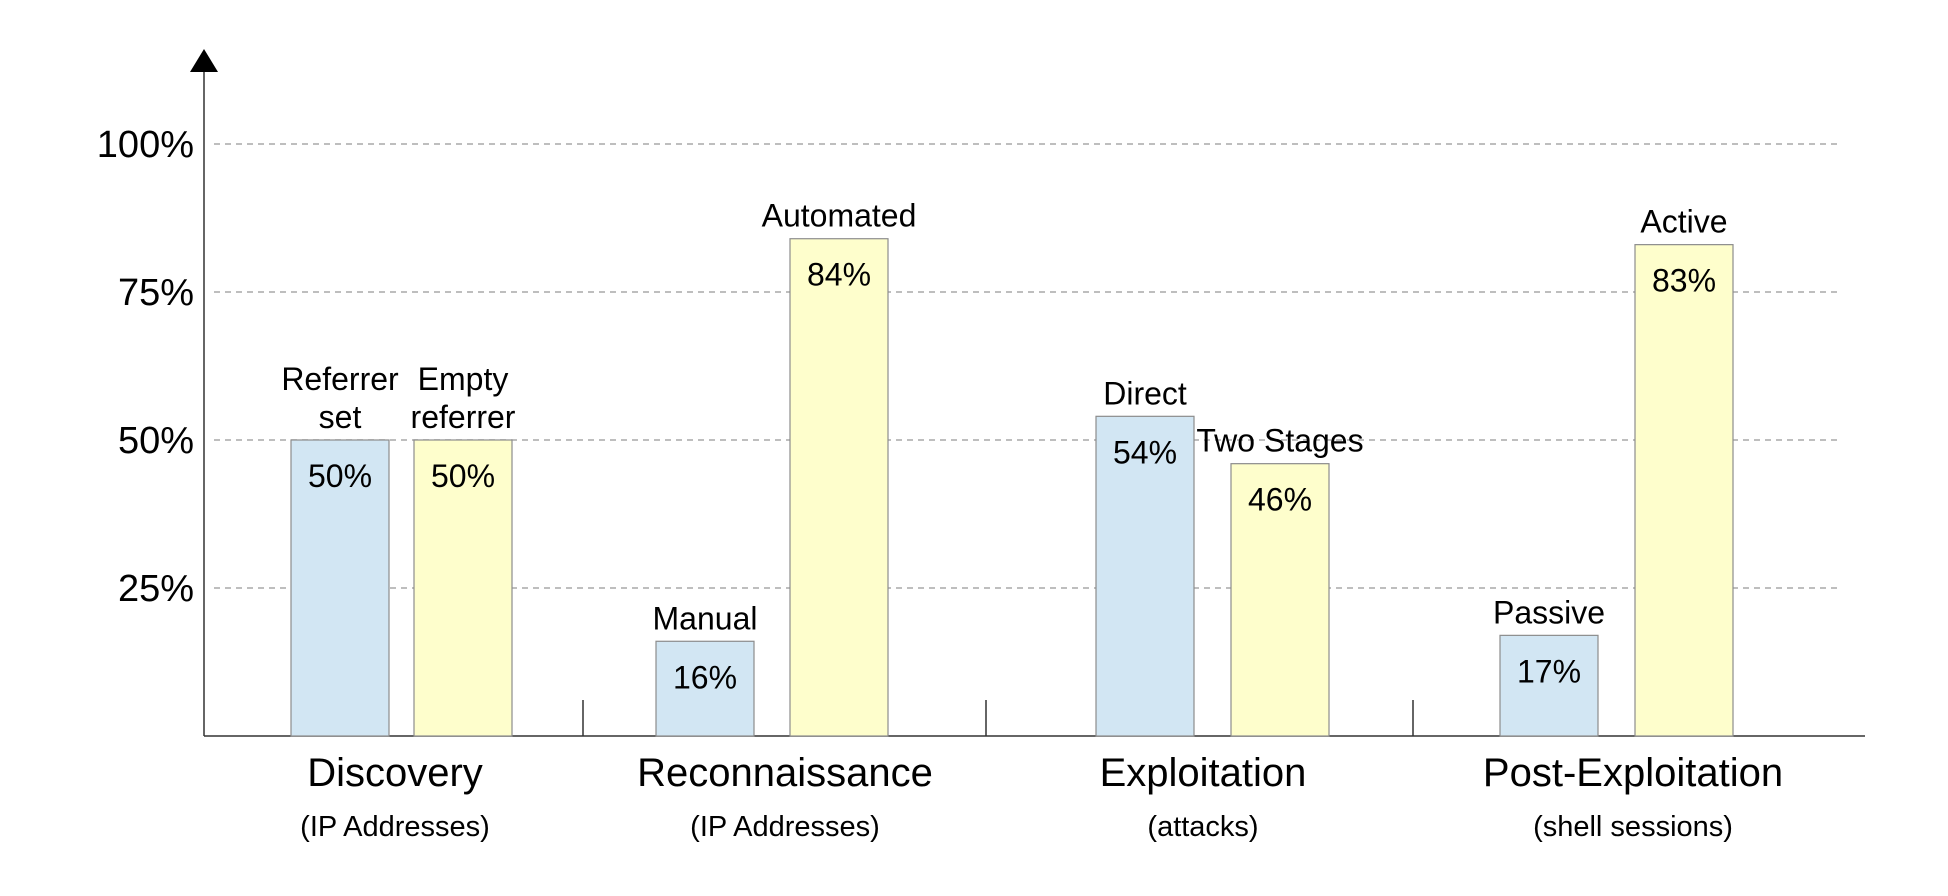 This screenshot has width=1948, height=896. What do you see at coordinates (340, 379) in the screenshot?
I see `bar-category-label: Referrer` at bounding box center [340, 379].